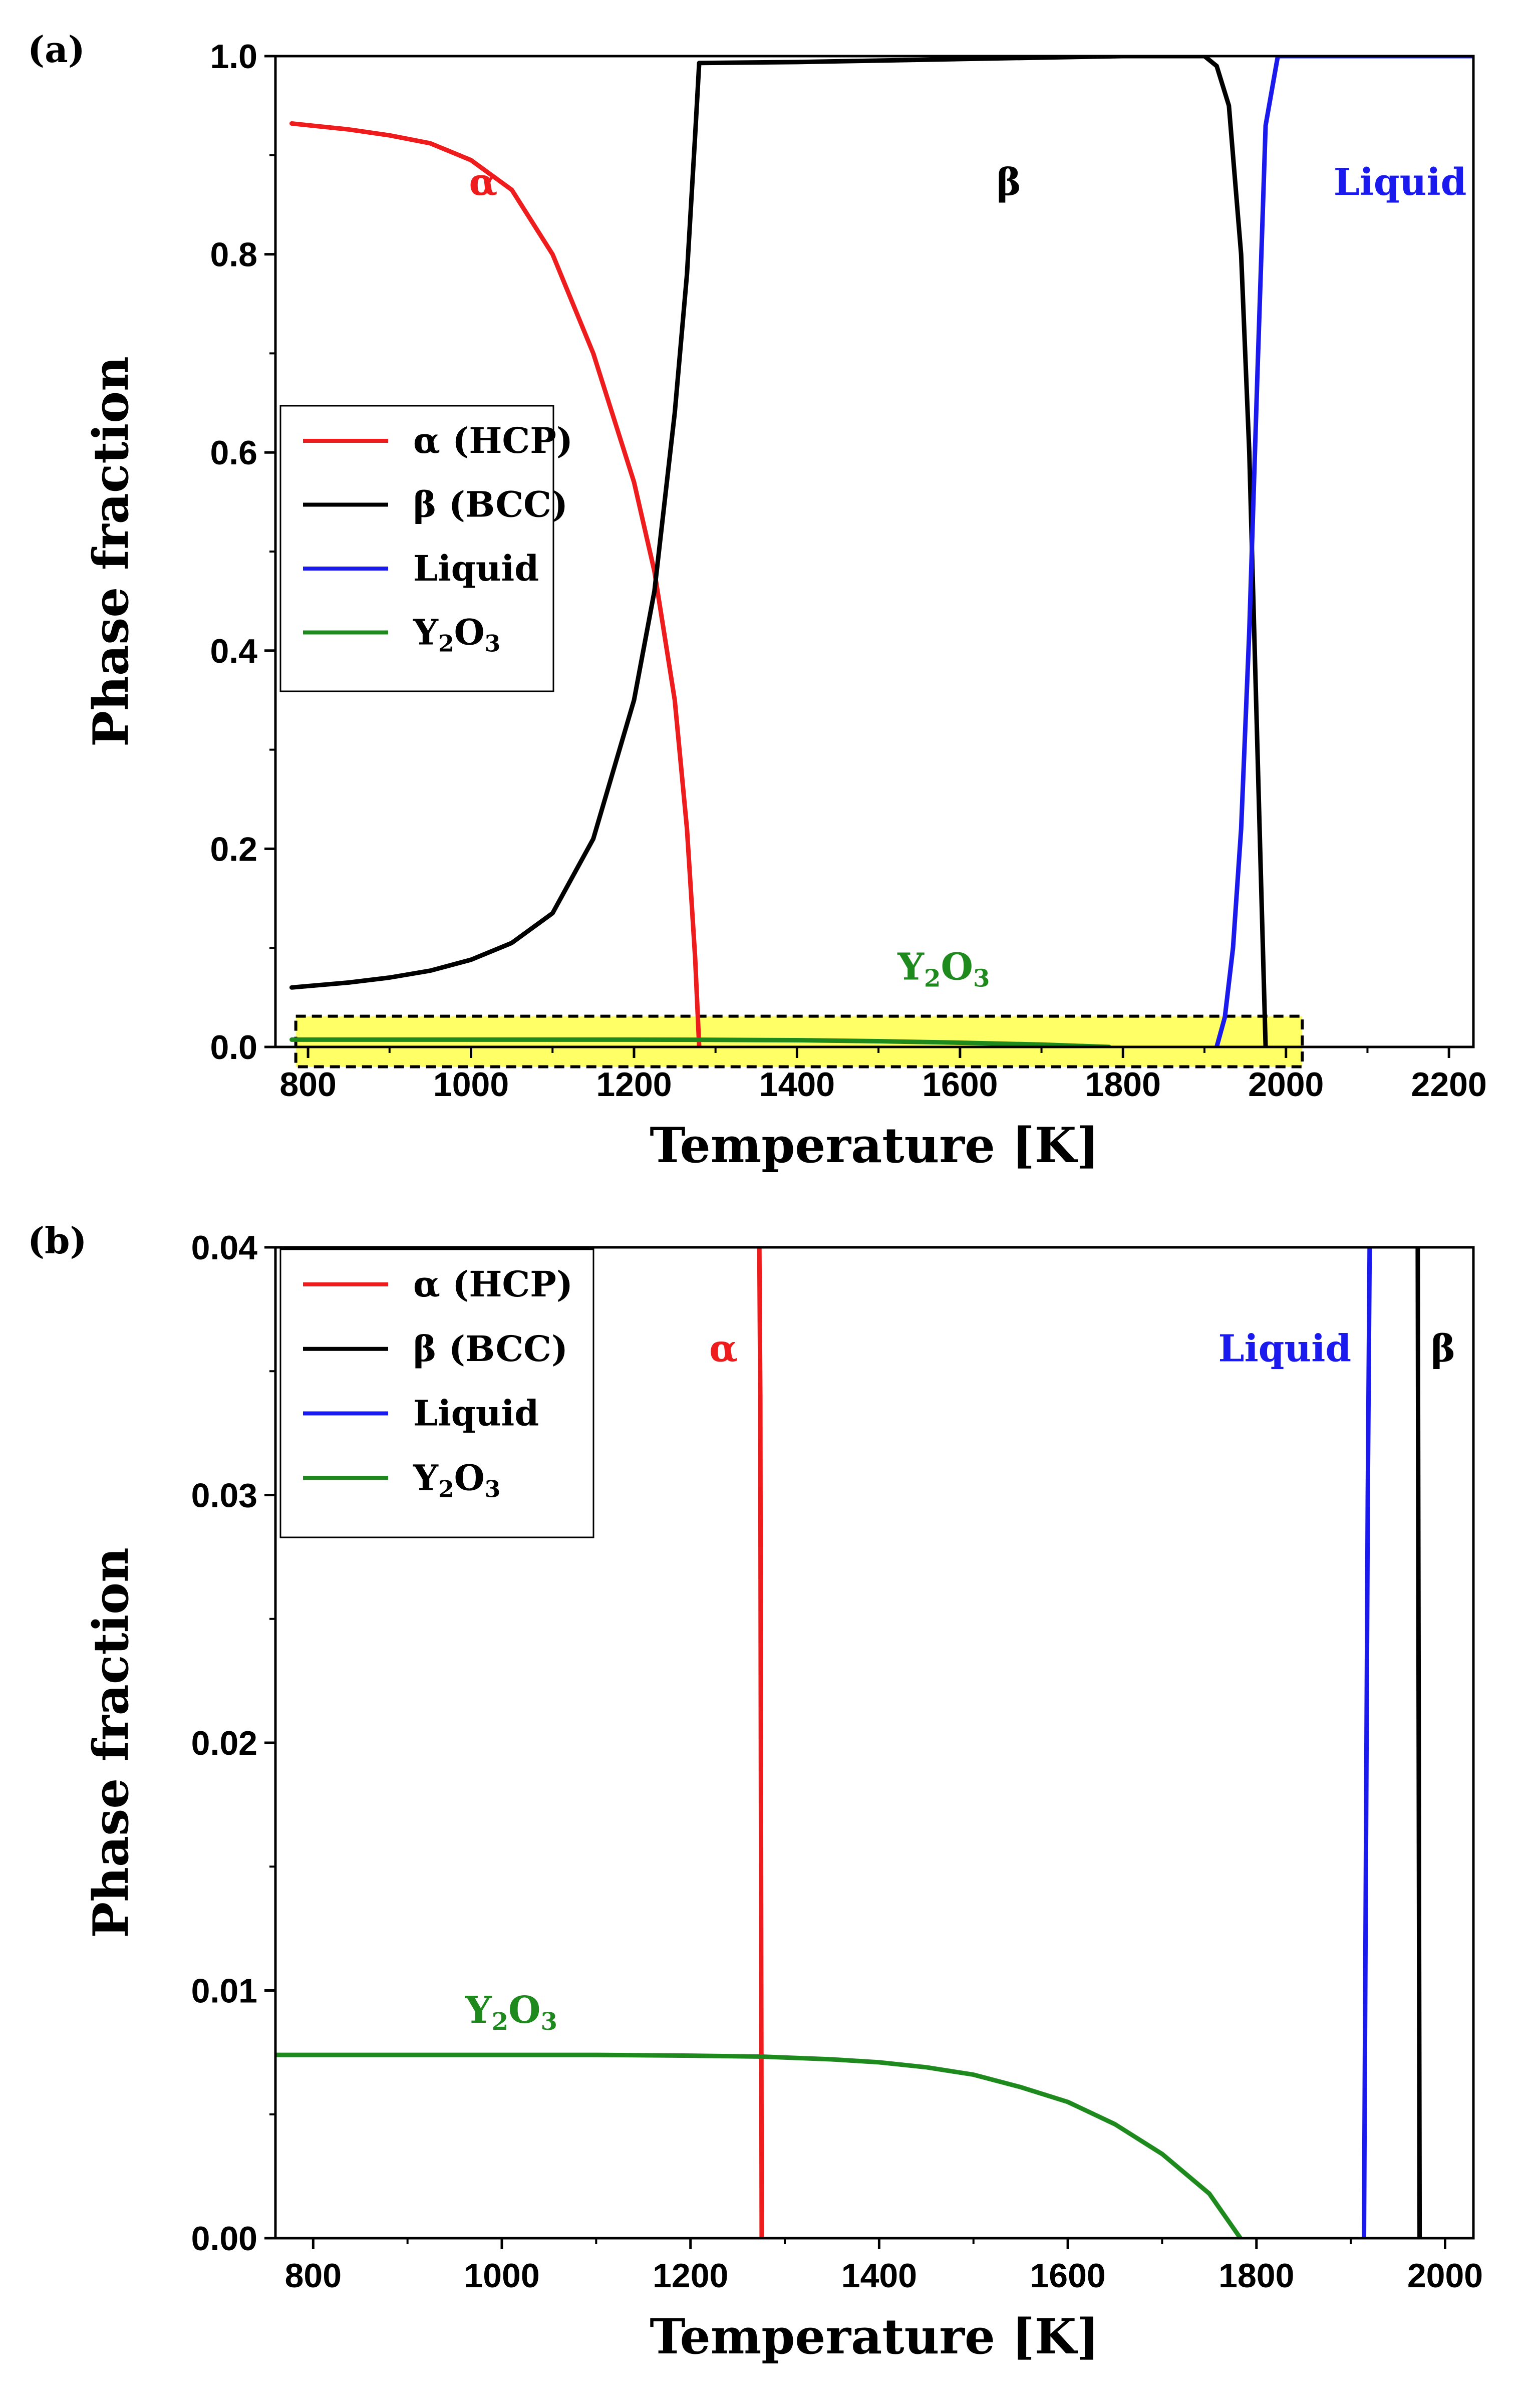 The height and width of the screenshot is (2408, 1532). Describe the element at coordinates (233, 255) in the screenshot. I see `y-tick-label: 0.8` at that location.